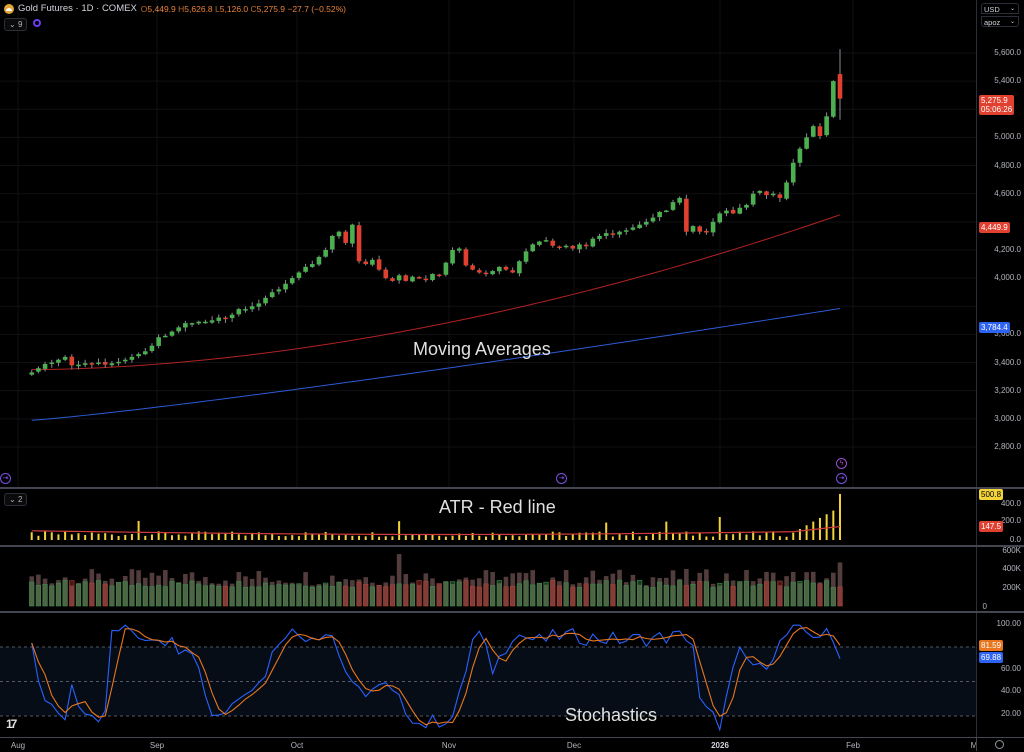 This screenshot has width=1024, height=752. I want to click on stoch-d-badge: 81.59, so click(991, 645).